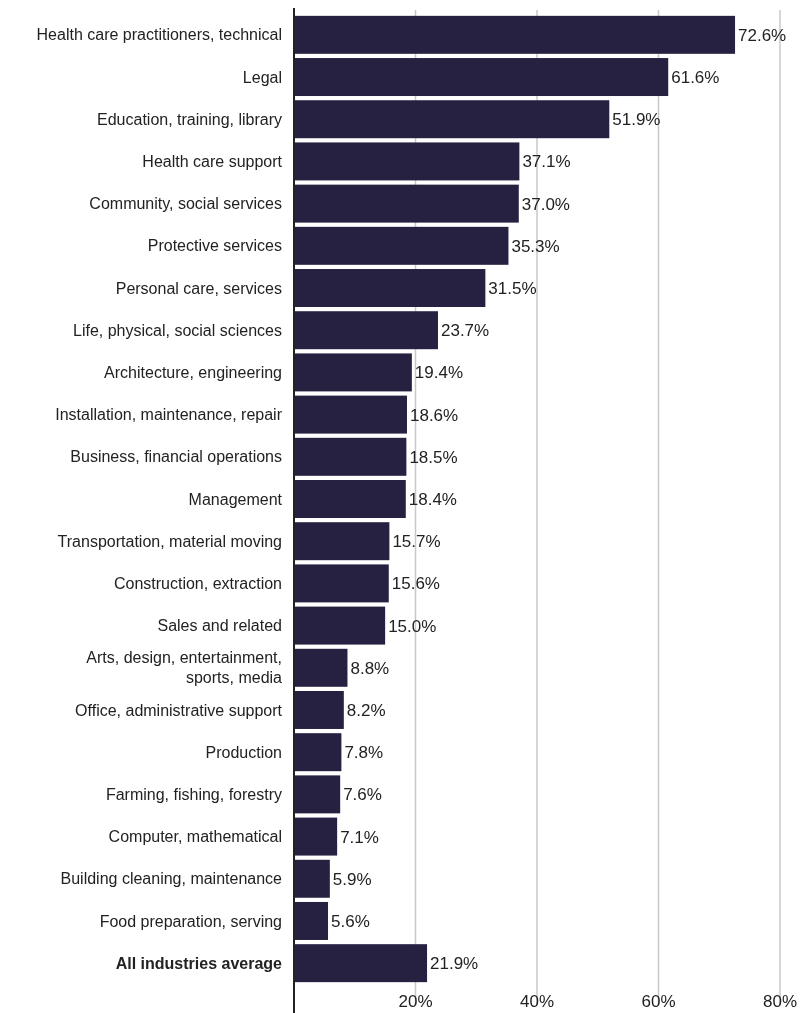 Image resolution: width=804 pixels, height=1013 pixels. I want to click on y-tick-label: Personal care, services, so click(198, 288).